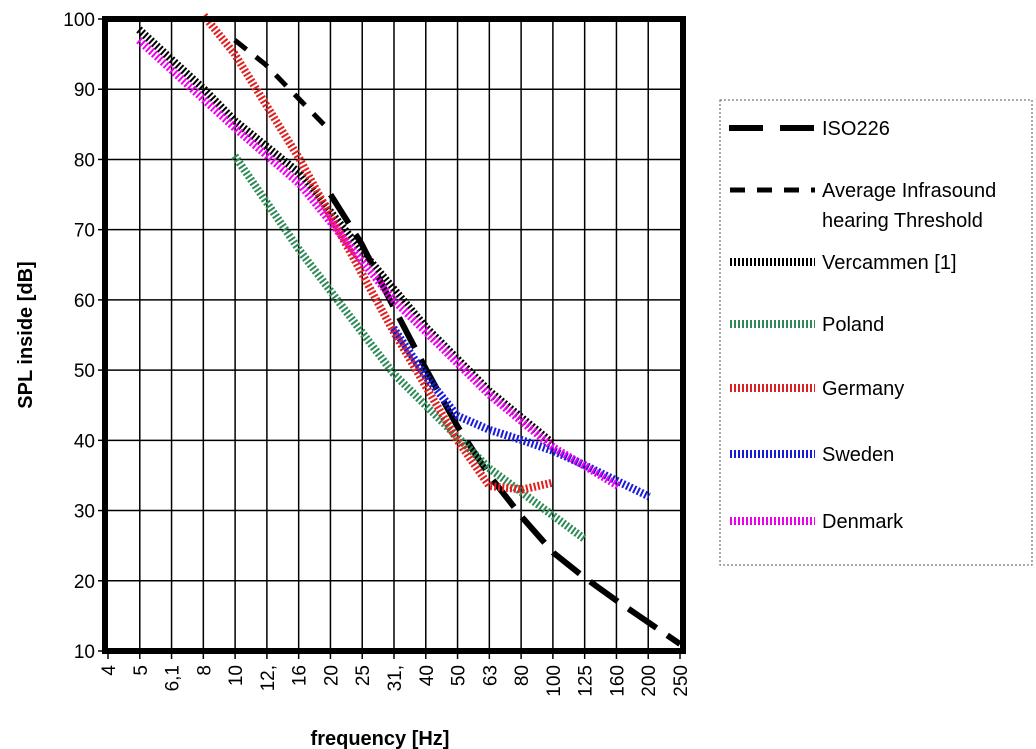 The height and width of the screenshot is (749, 1036). I want to click on x-tick-label: 12,, so click(268, 678).